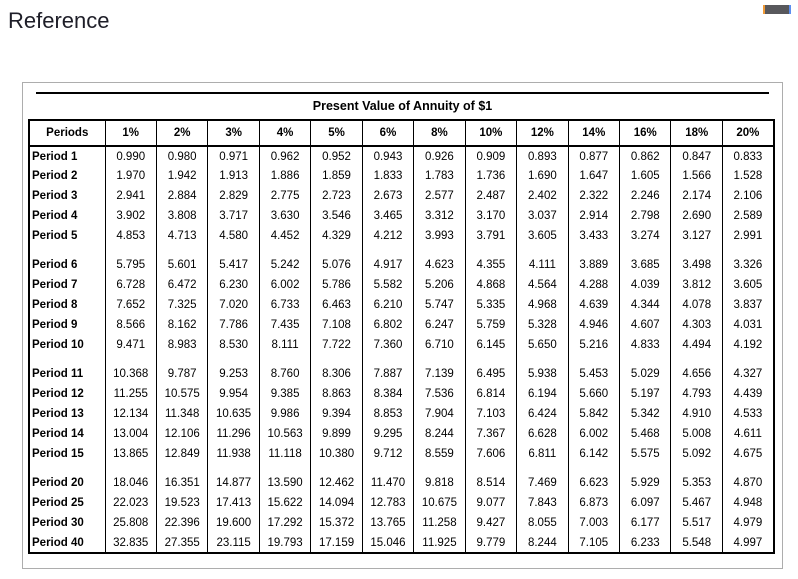  What do you see at coordinates (130, 543) in the screenshot?
I see `value-cell: 32.835` at bounding box center [130, 543].